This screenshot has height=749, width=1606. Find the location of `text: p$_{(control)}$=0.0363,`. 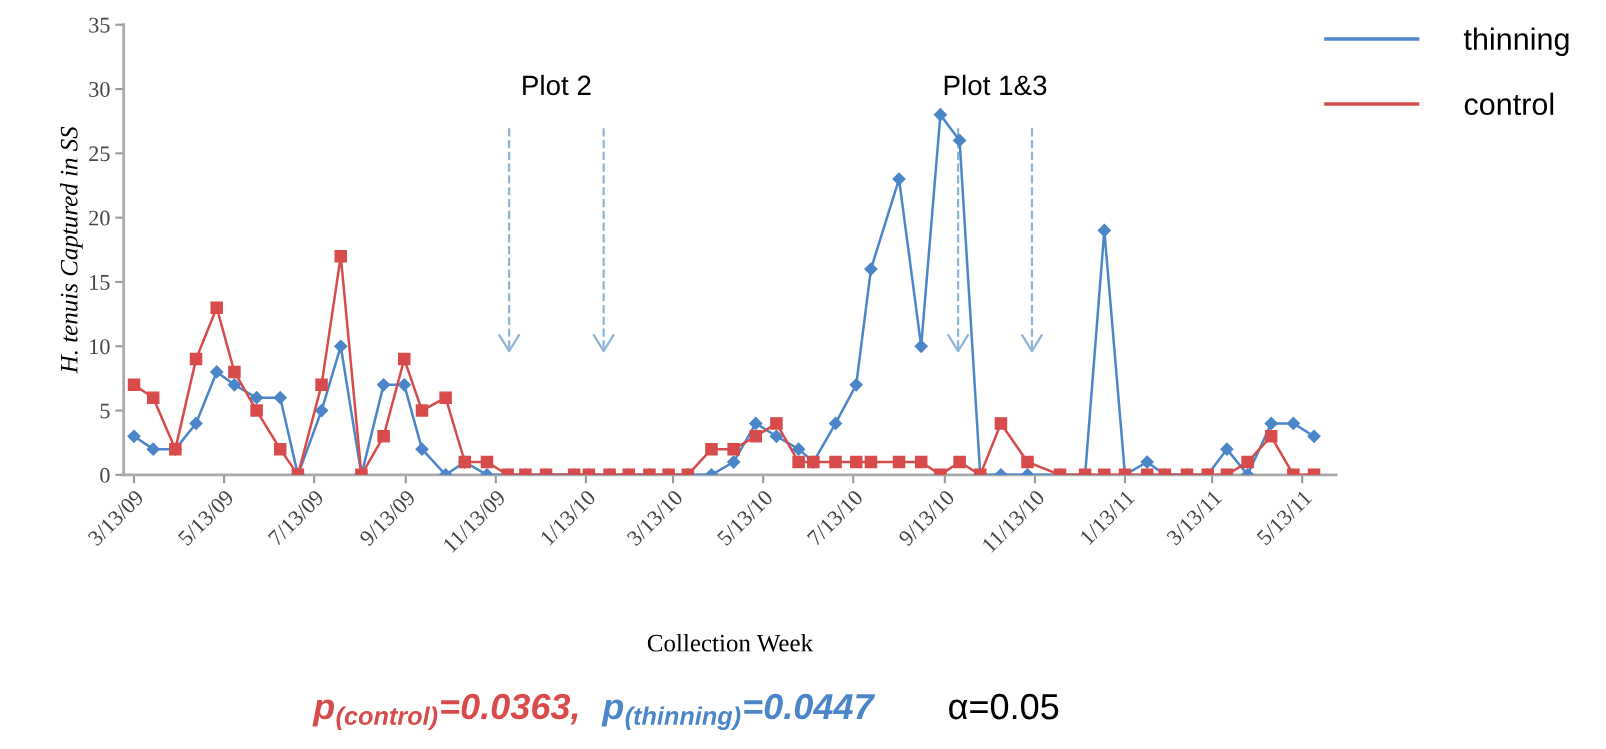

text: p$_{(control)}$=0.0363, is located at coordinates (445, 711).